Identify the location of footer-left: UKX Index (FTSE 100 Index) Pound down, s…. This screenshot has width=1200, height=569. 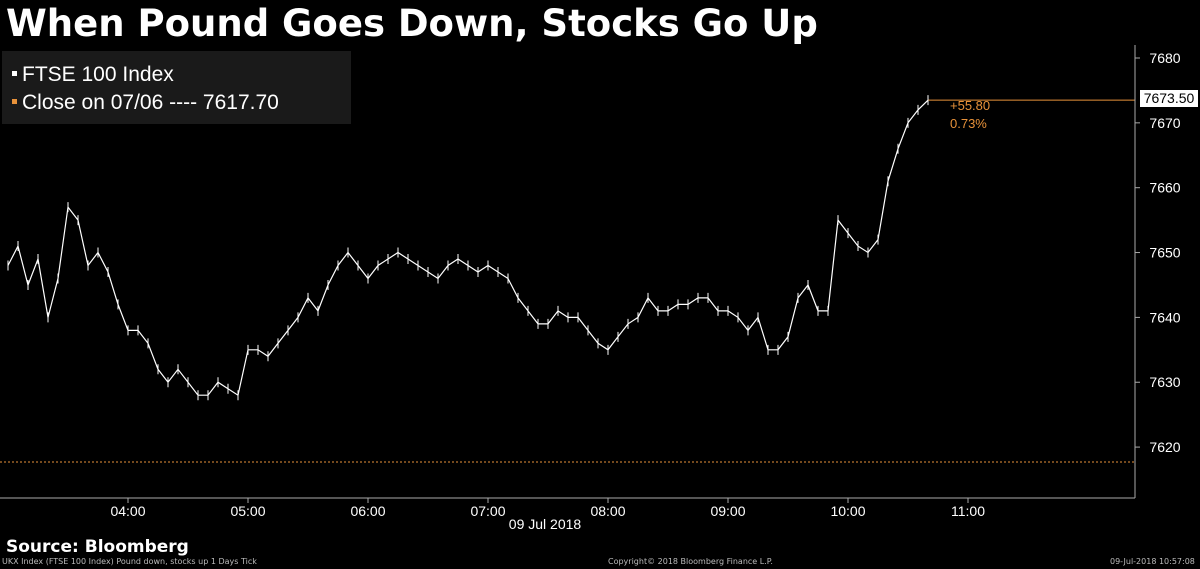
(129, 561).